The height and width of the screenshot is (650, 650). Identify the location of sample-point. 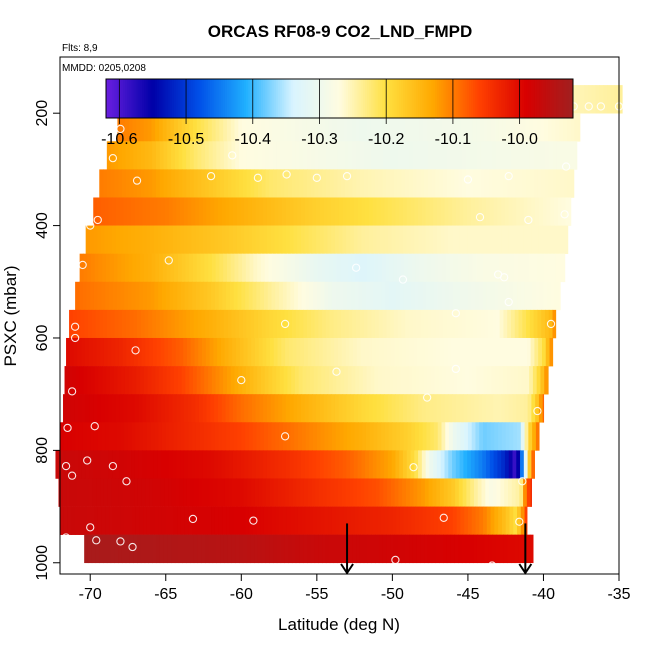
(601, 106).